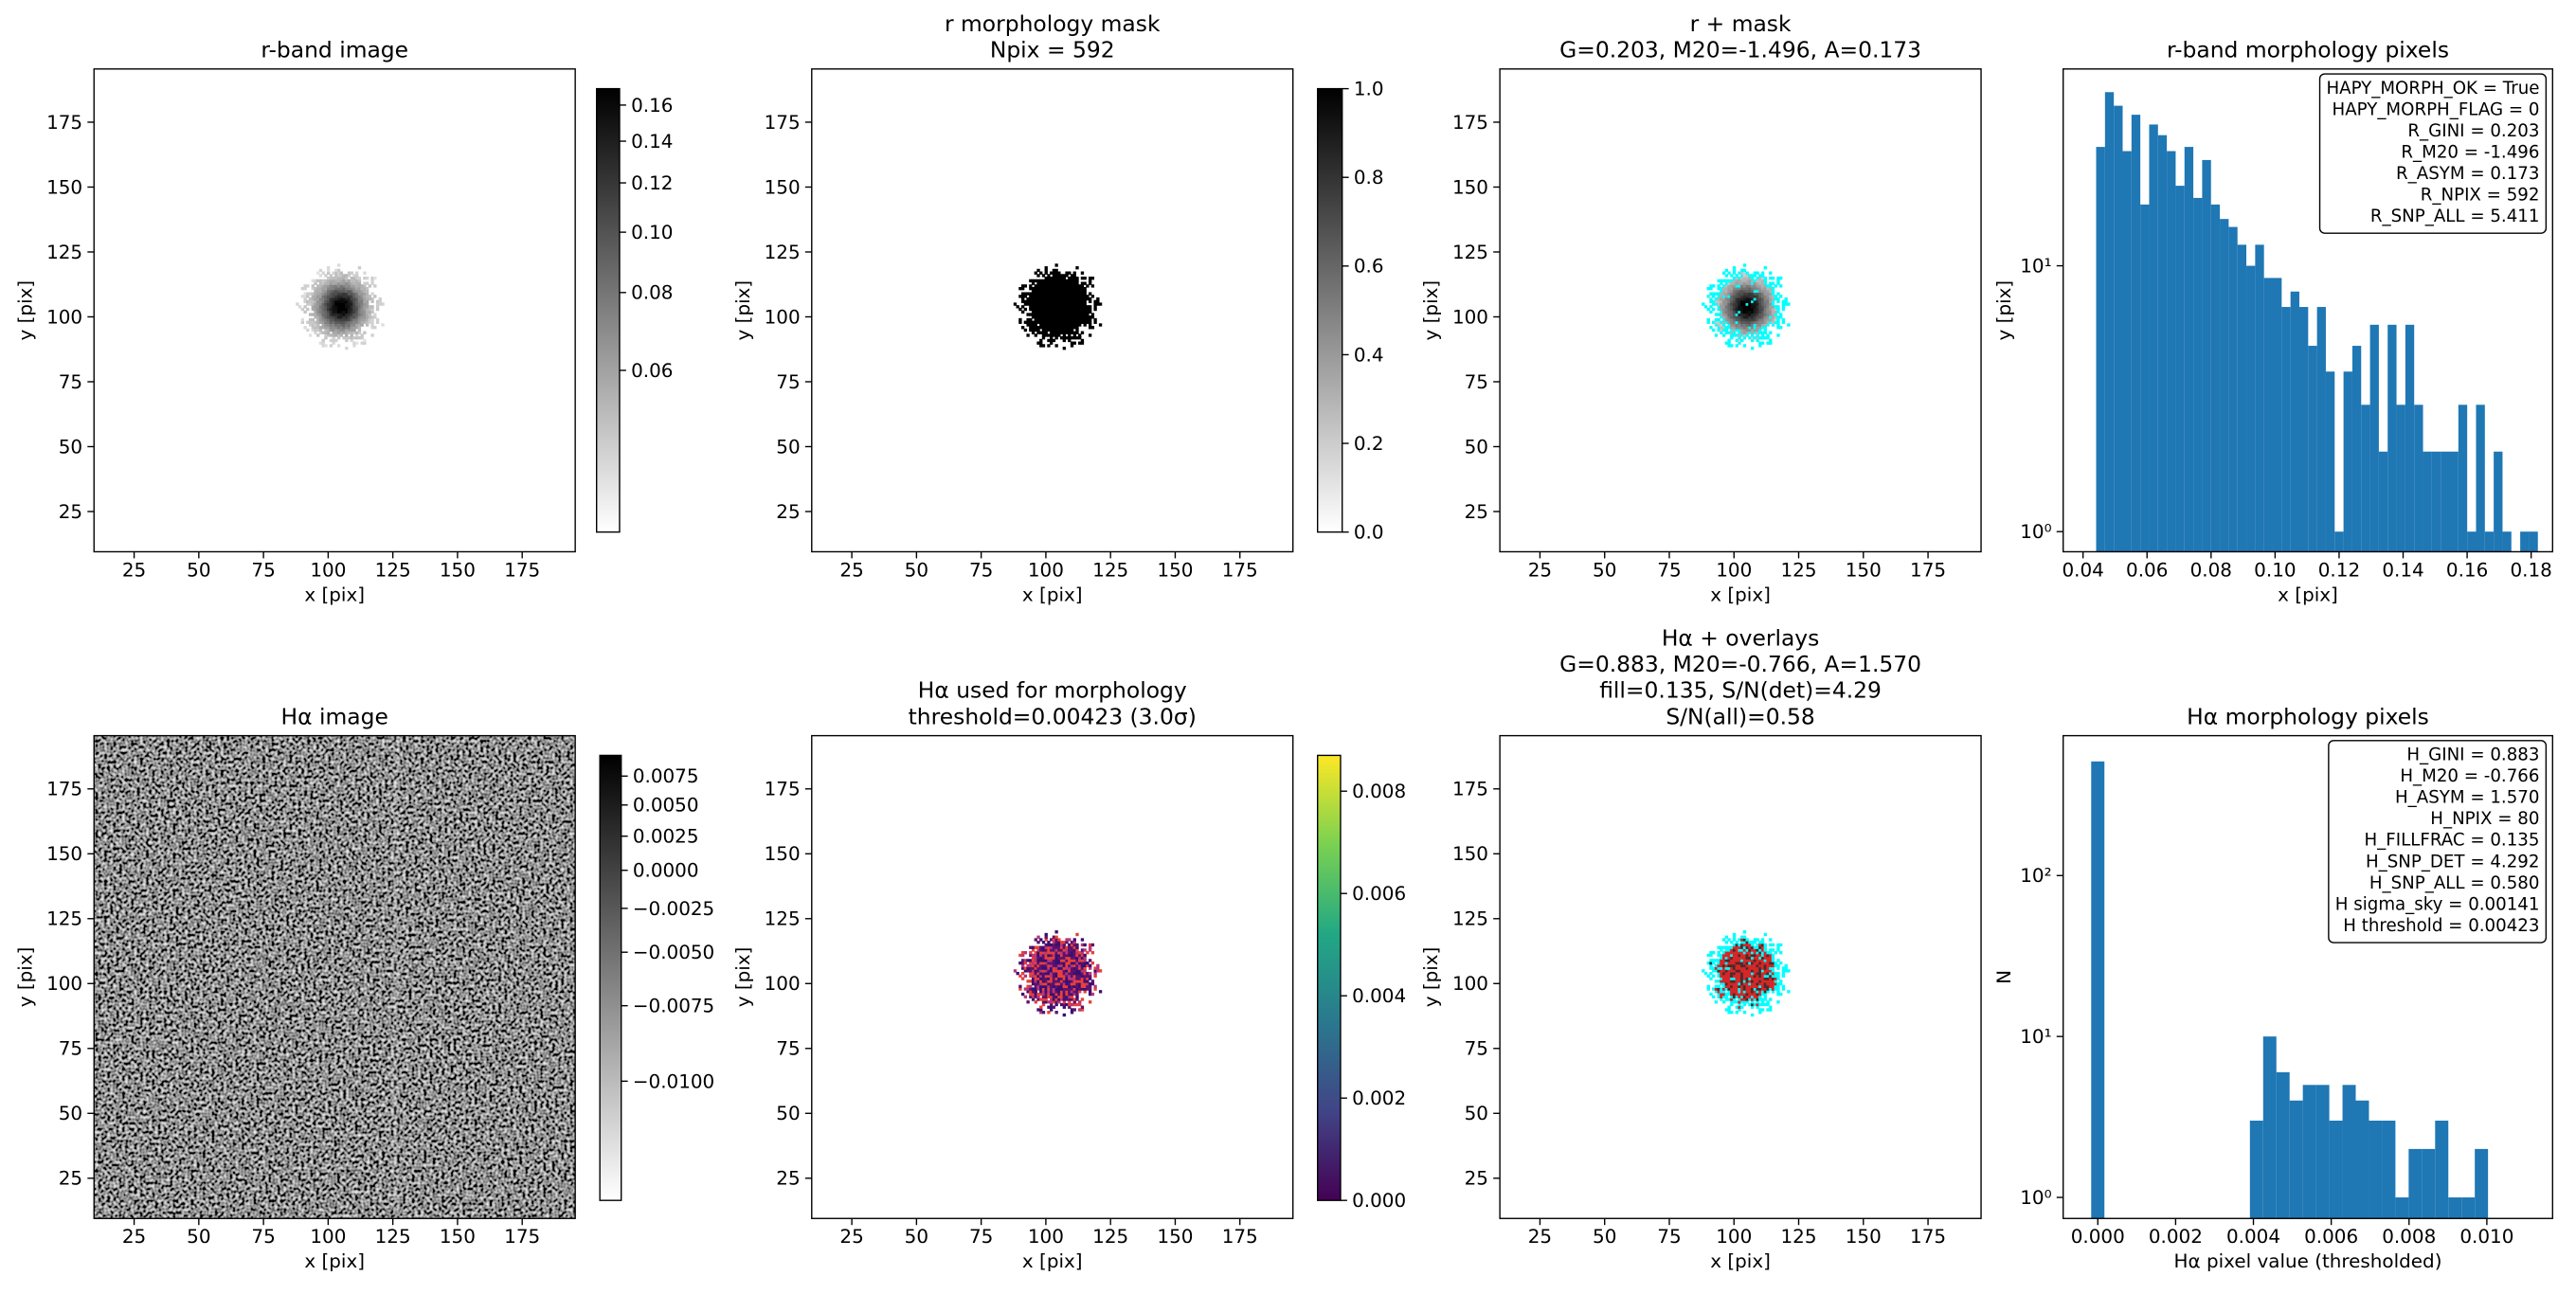  Describe the element at coordinates (2303, 429) in the screenshot. I see `hist-bar` at that location.